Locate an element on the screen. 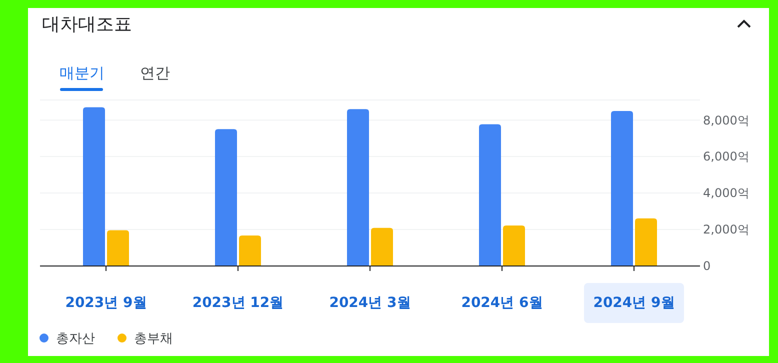 This screenshot has width=778, height=363. x-tick-label: 2024년 9월 is located at coordinates (634, 303).